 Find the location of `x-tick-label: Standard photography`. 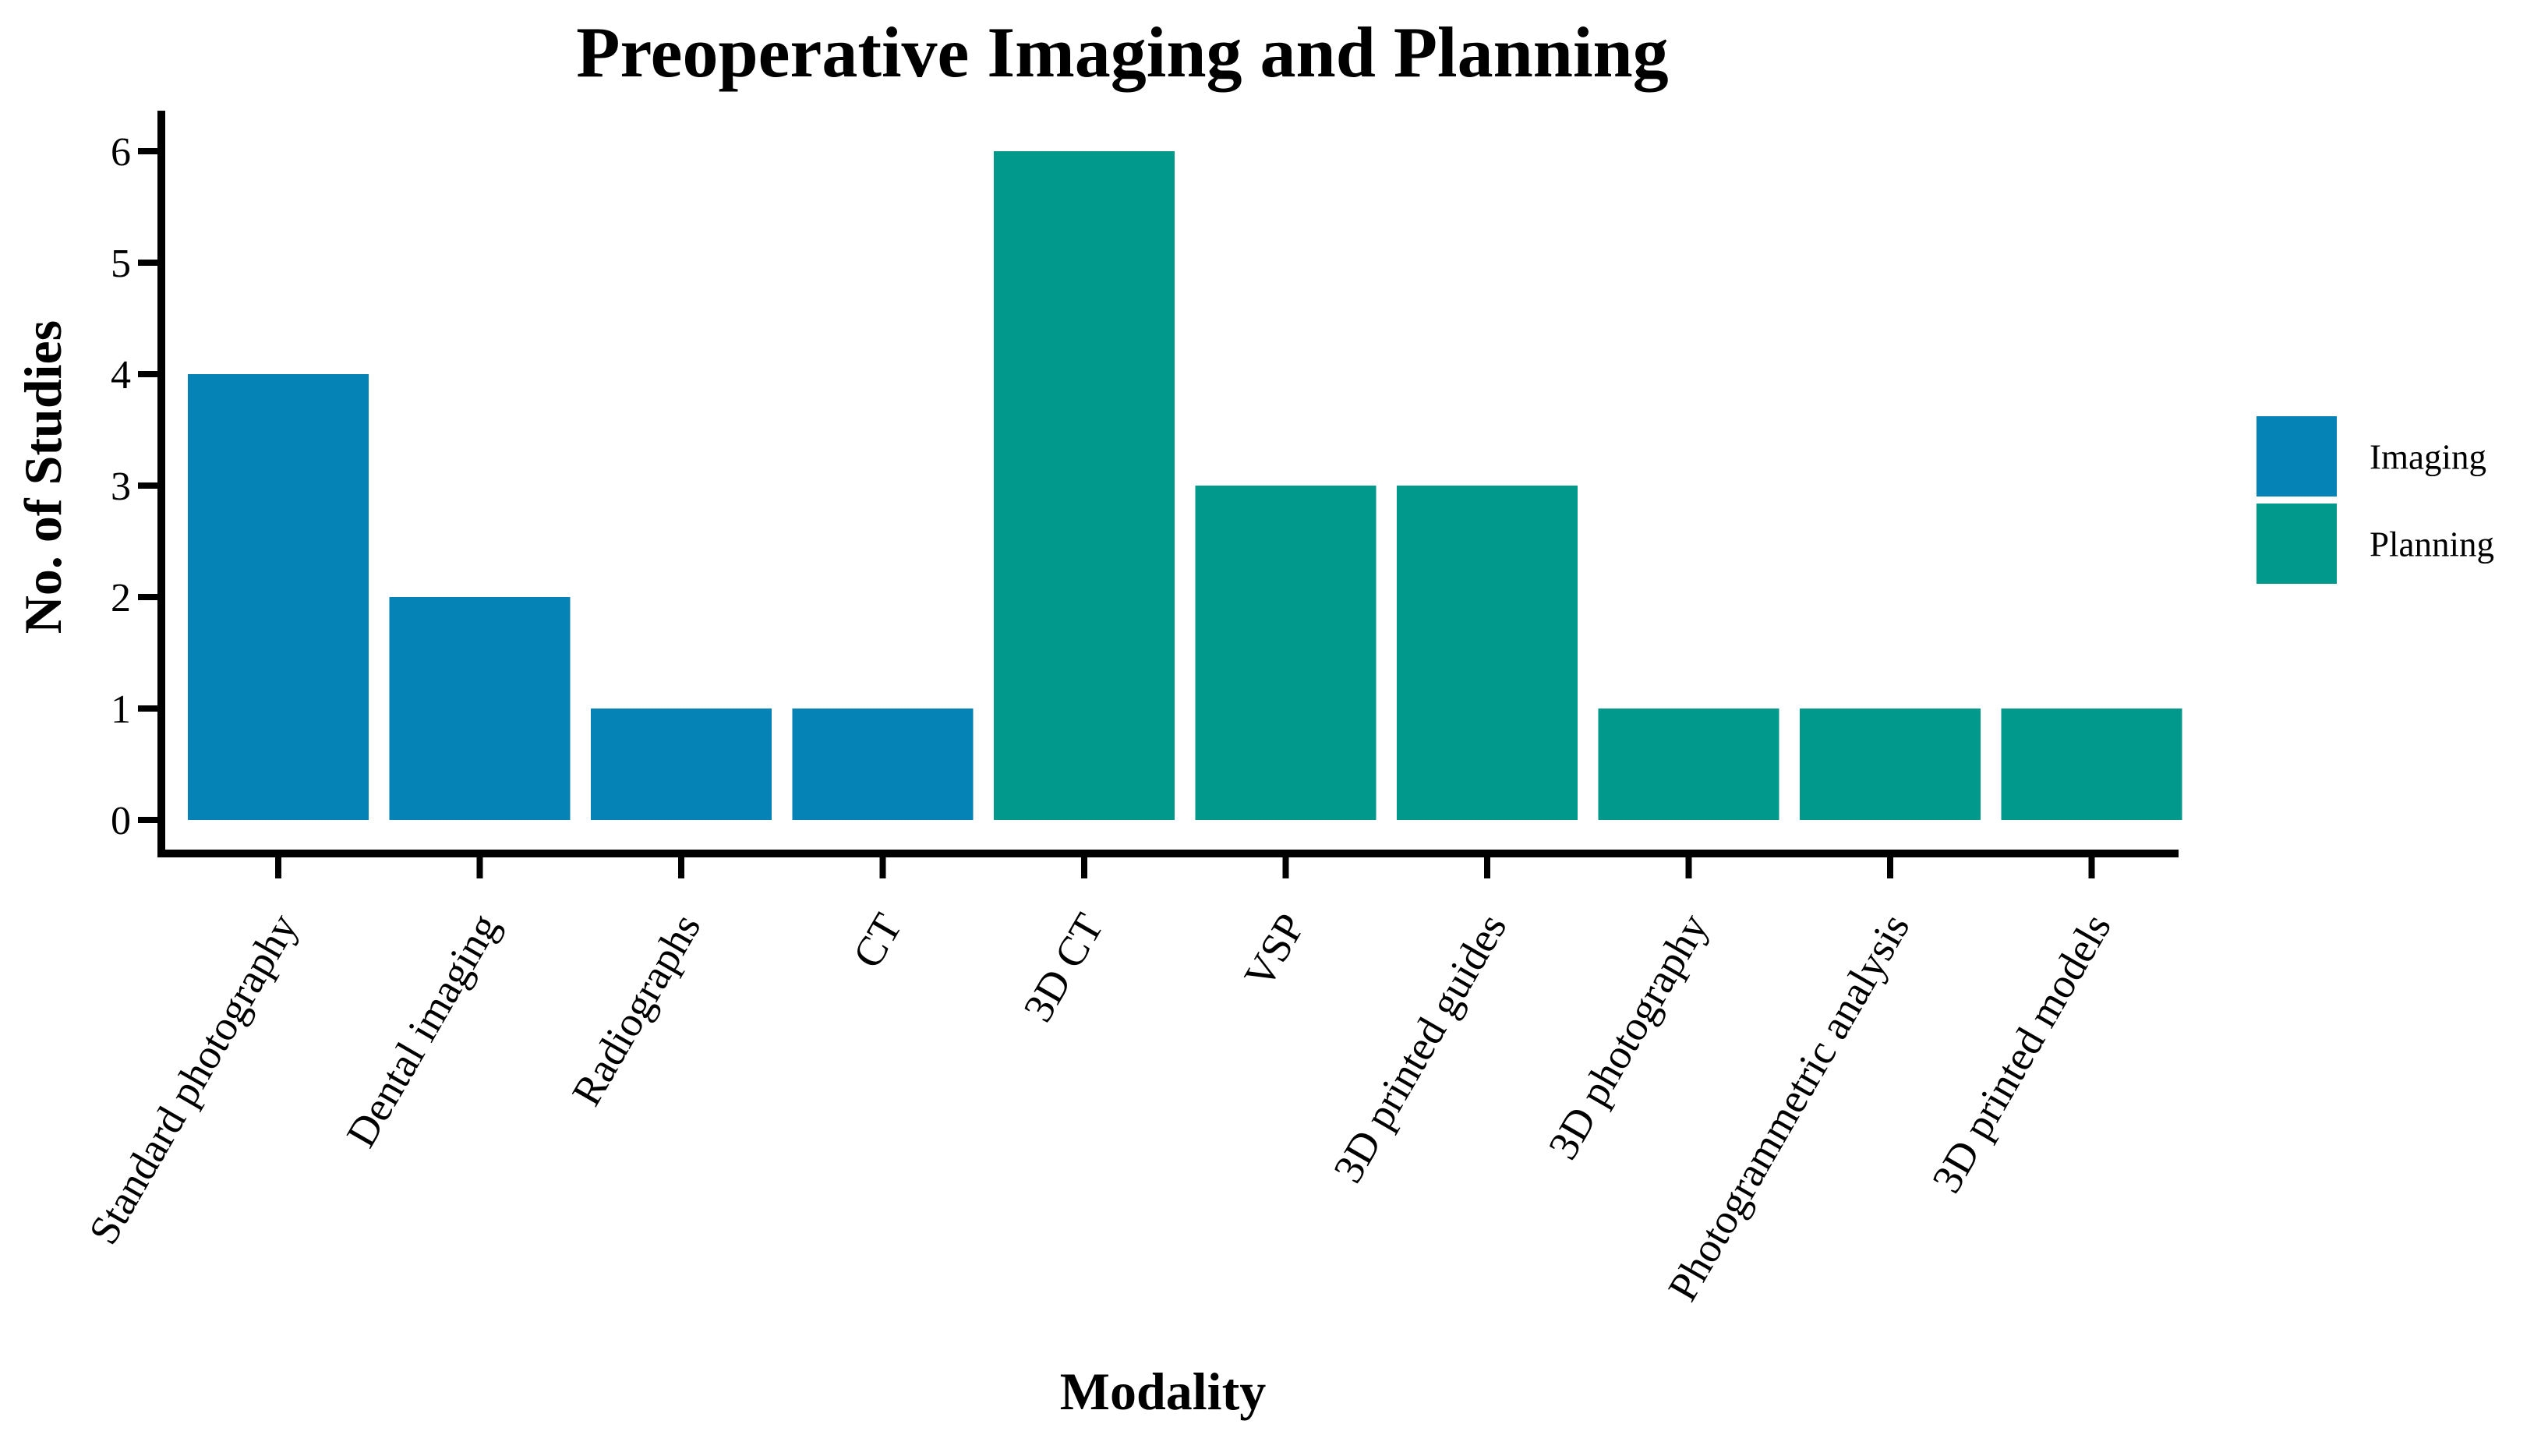

x-tick-label: Standard photography is located at coordinates (193, 1079).